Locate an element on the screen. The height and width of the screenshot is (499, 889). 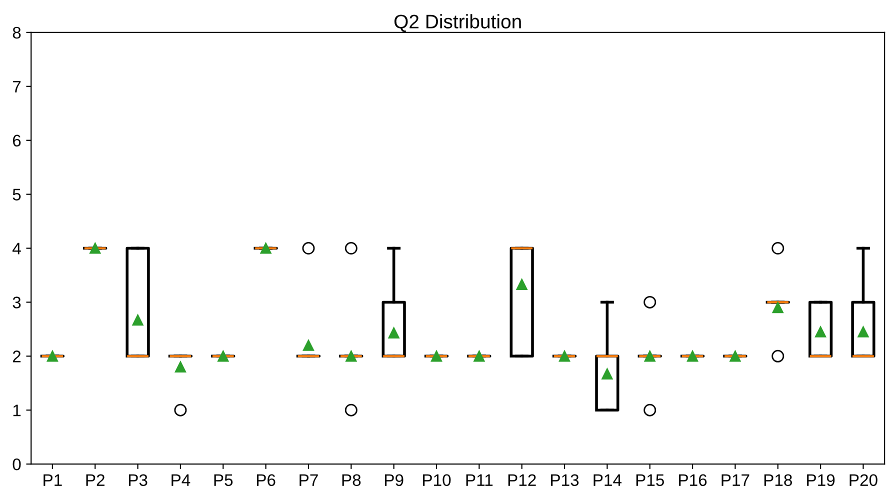
x-tick-label: P19 is located at coordinates (821, 480).